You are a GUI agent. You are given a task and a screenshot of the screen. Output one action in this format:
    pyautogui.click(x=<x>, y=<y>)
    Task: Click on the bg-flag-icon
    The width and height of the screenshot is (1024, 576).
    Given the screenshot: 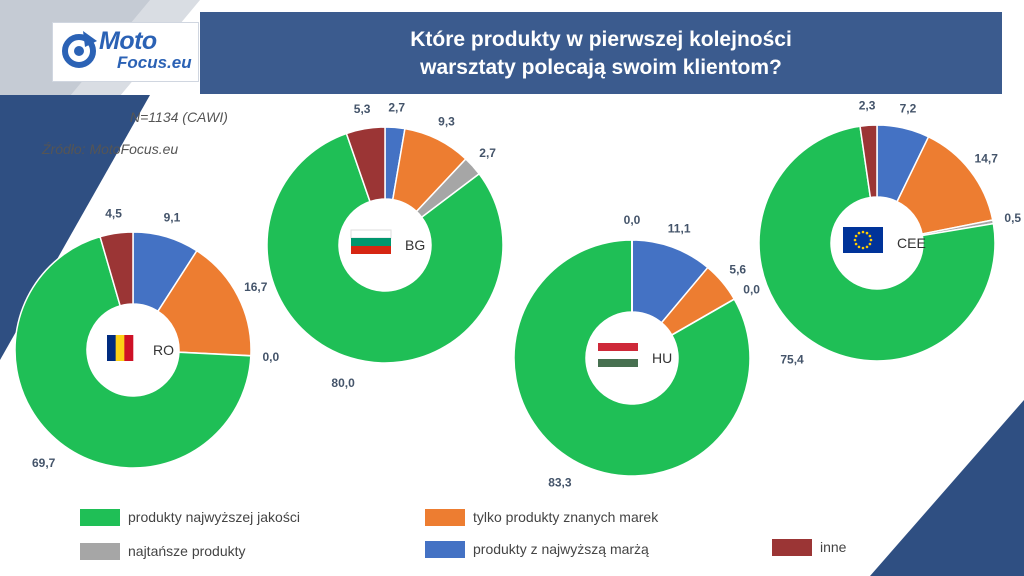 What is the action you would take?
    pyautogui.click(x=371, y=241)
    